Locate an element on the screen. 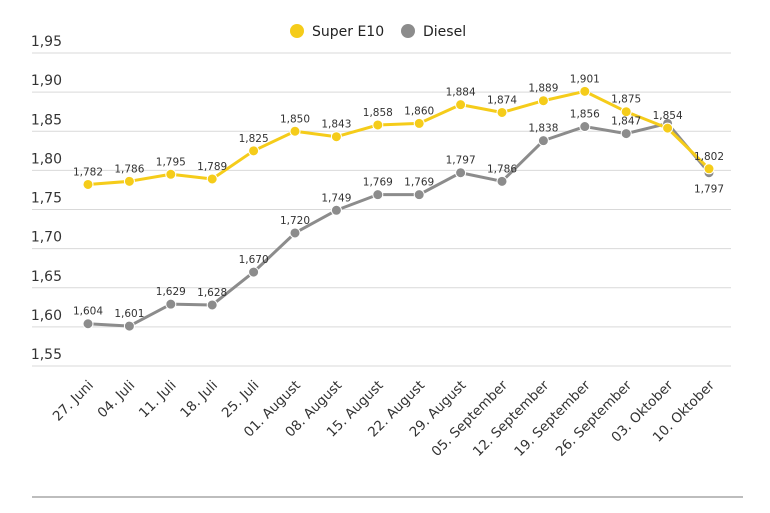 The image size is (770, 513). legend-label-diesel: Diesel is located at coordinates (444, 32).